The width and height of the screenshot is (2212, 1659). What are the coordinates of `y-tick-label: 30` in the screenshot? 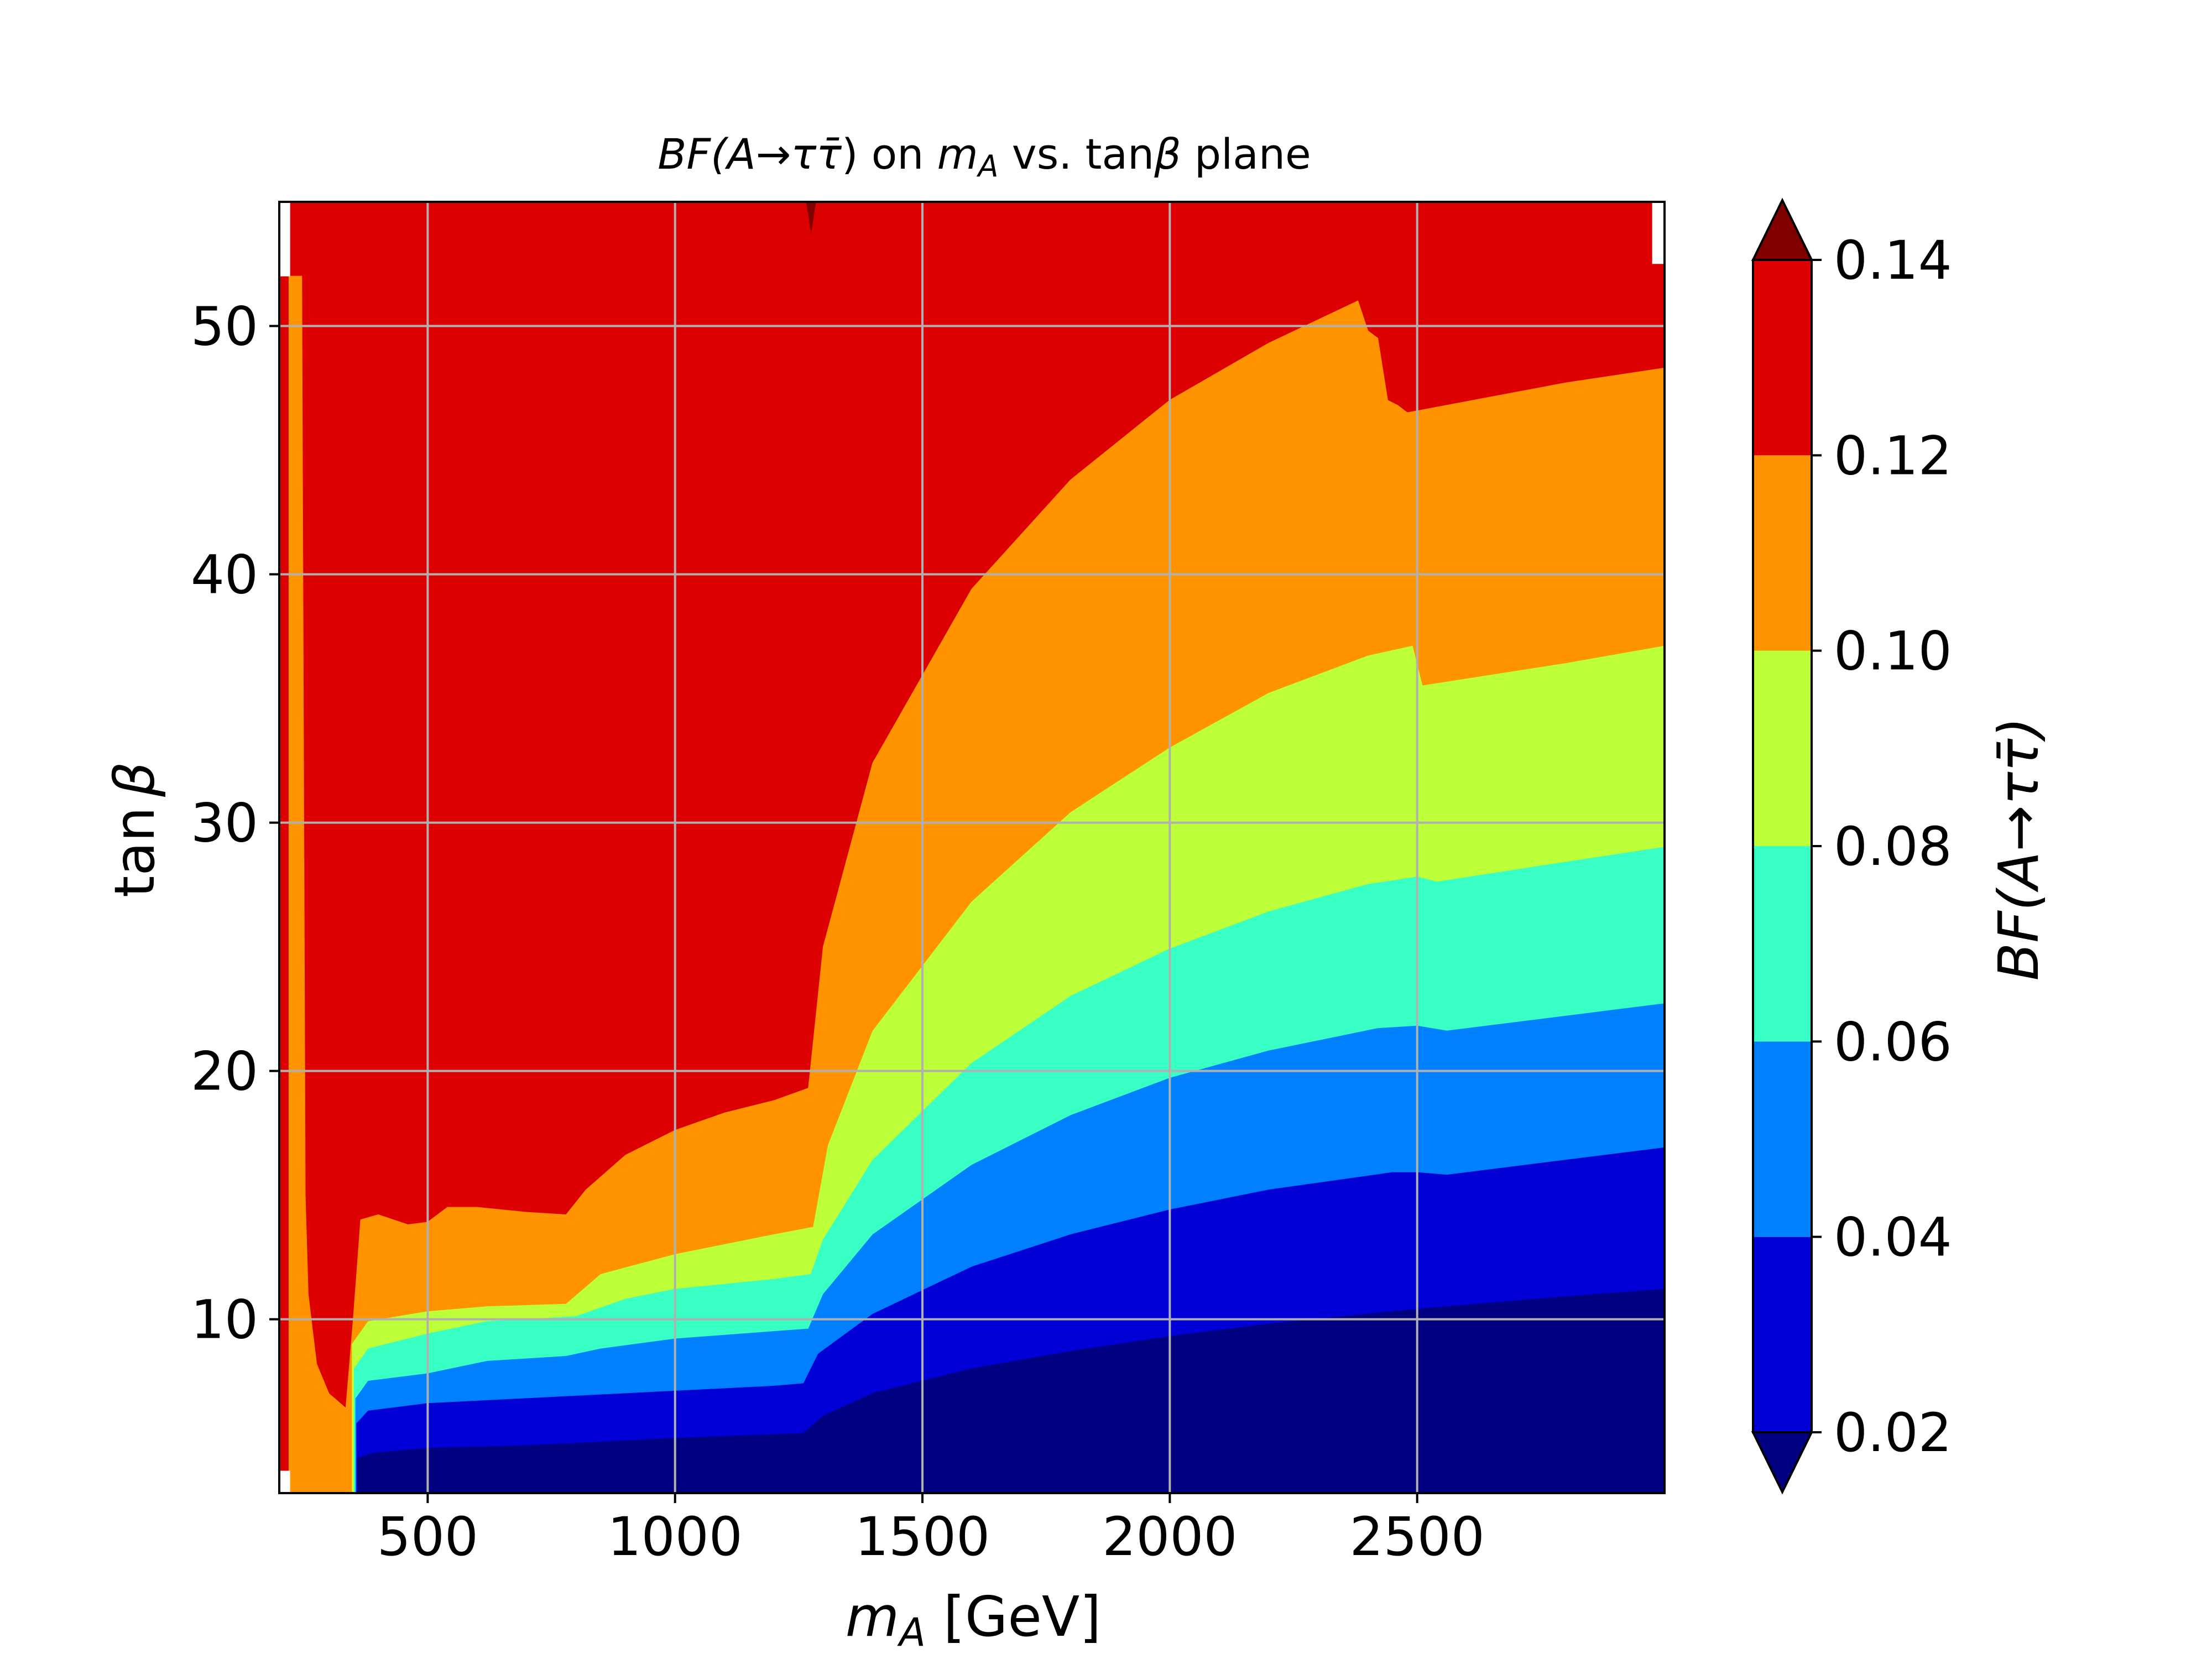 It's located at (225, 823).